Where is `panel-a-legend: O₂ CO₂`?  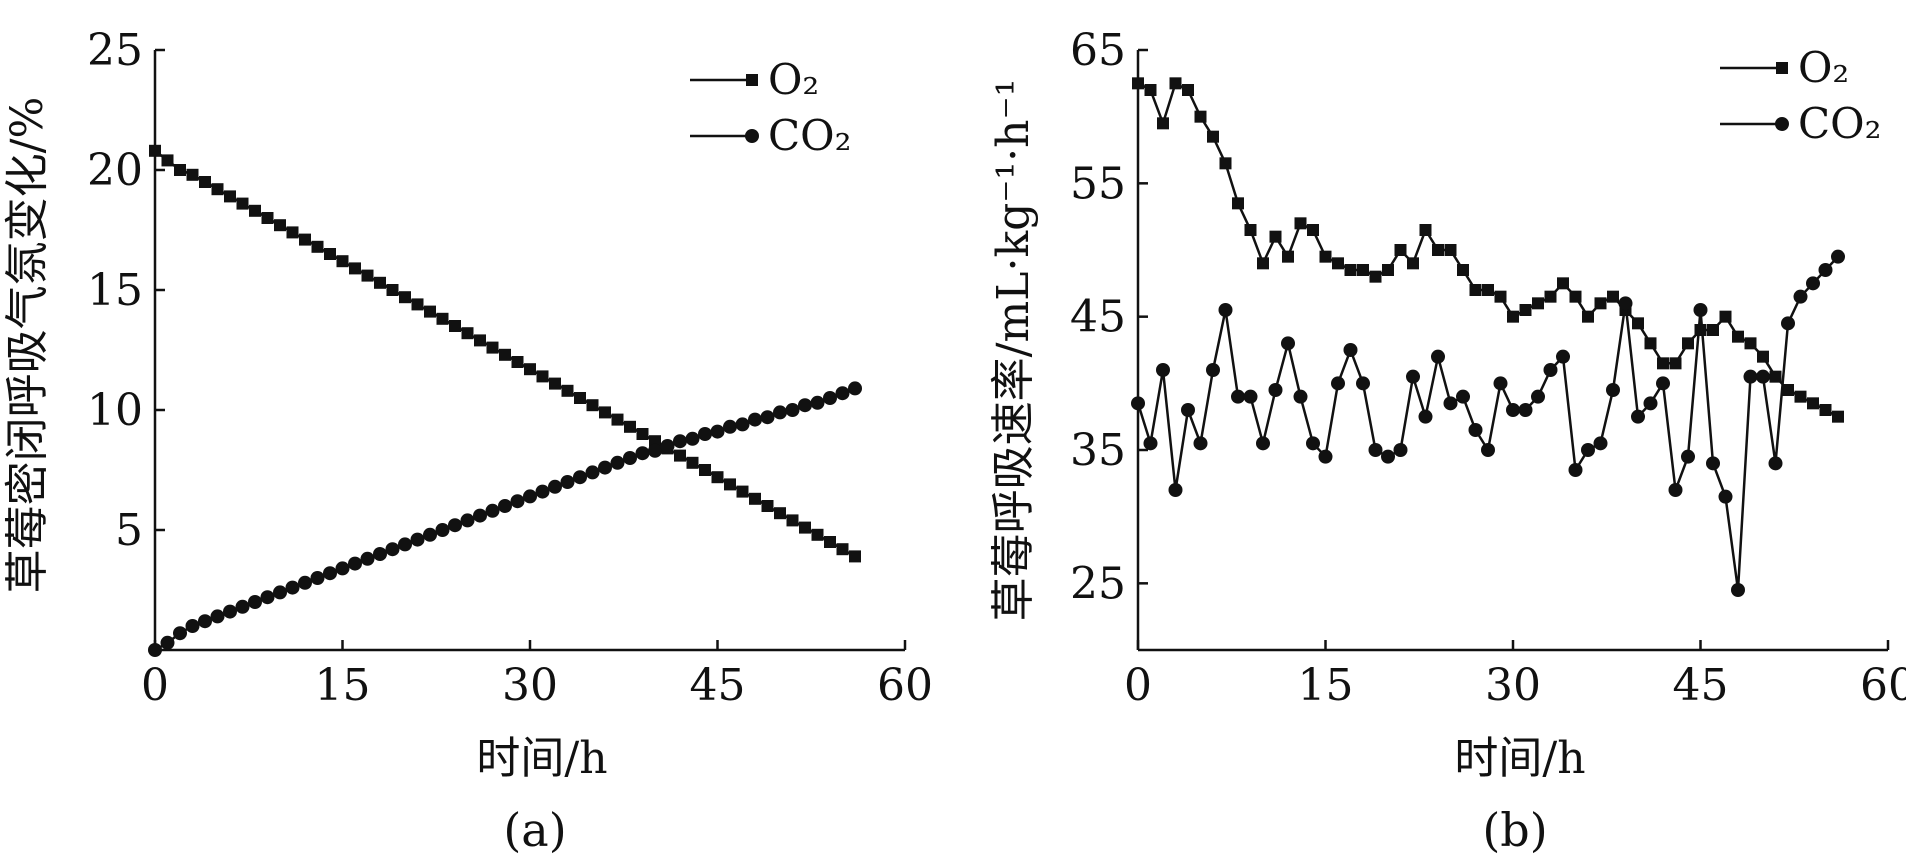
panel-a-legend: O₂ CO₂ is located at coordinates (770, 107).